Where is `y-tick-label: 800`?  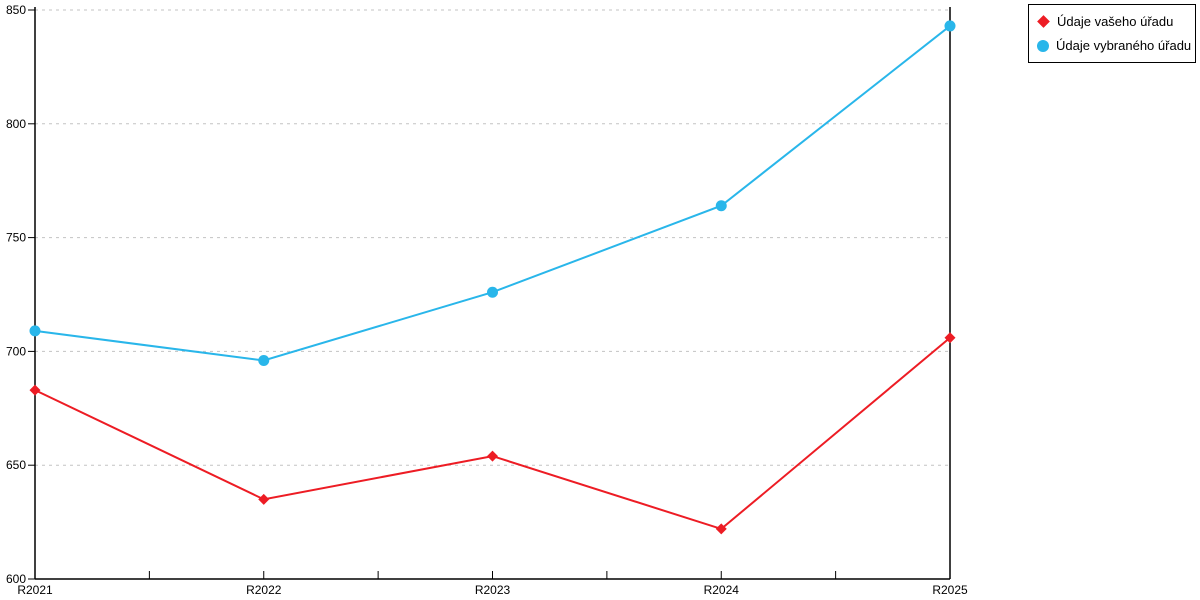
y-tick-label: 800 is located at coordinates (16, 124).